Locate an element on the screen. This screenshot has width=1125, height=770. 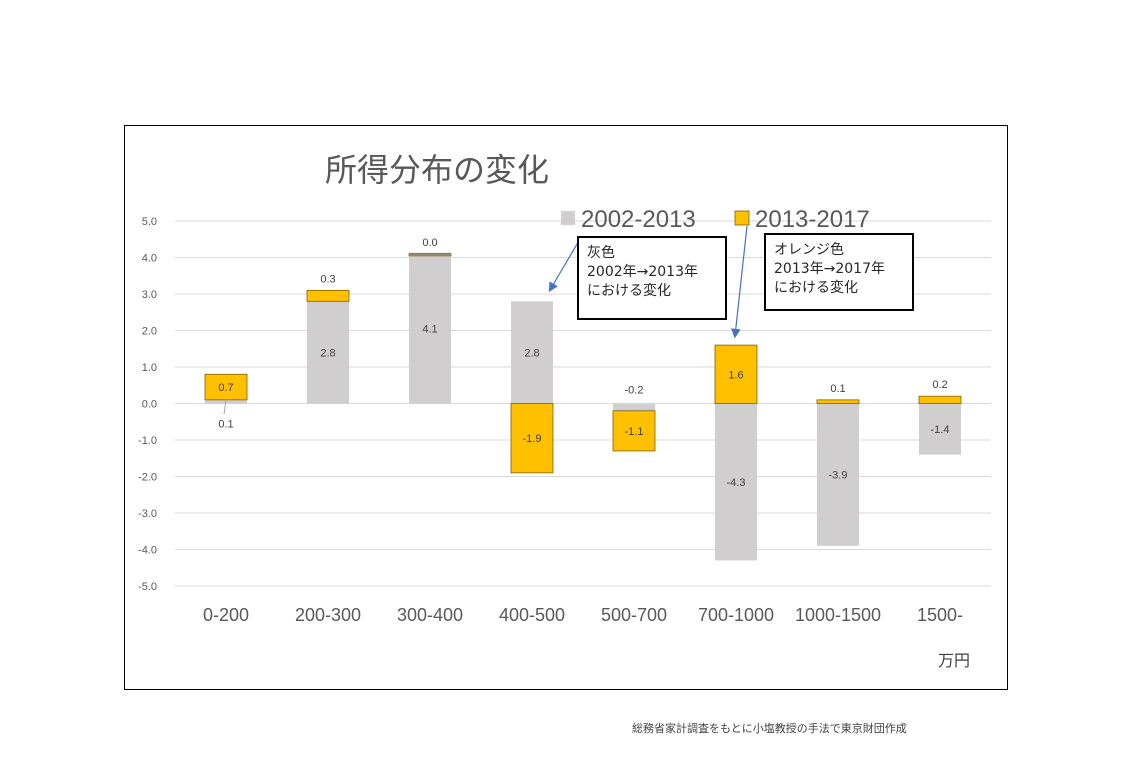
chart-title: 所得分布の変化 is located at coordinates (437, 170).